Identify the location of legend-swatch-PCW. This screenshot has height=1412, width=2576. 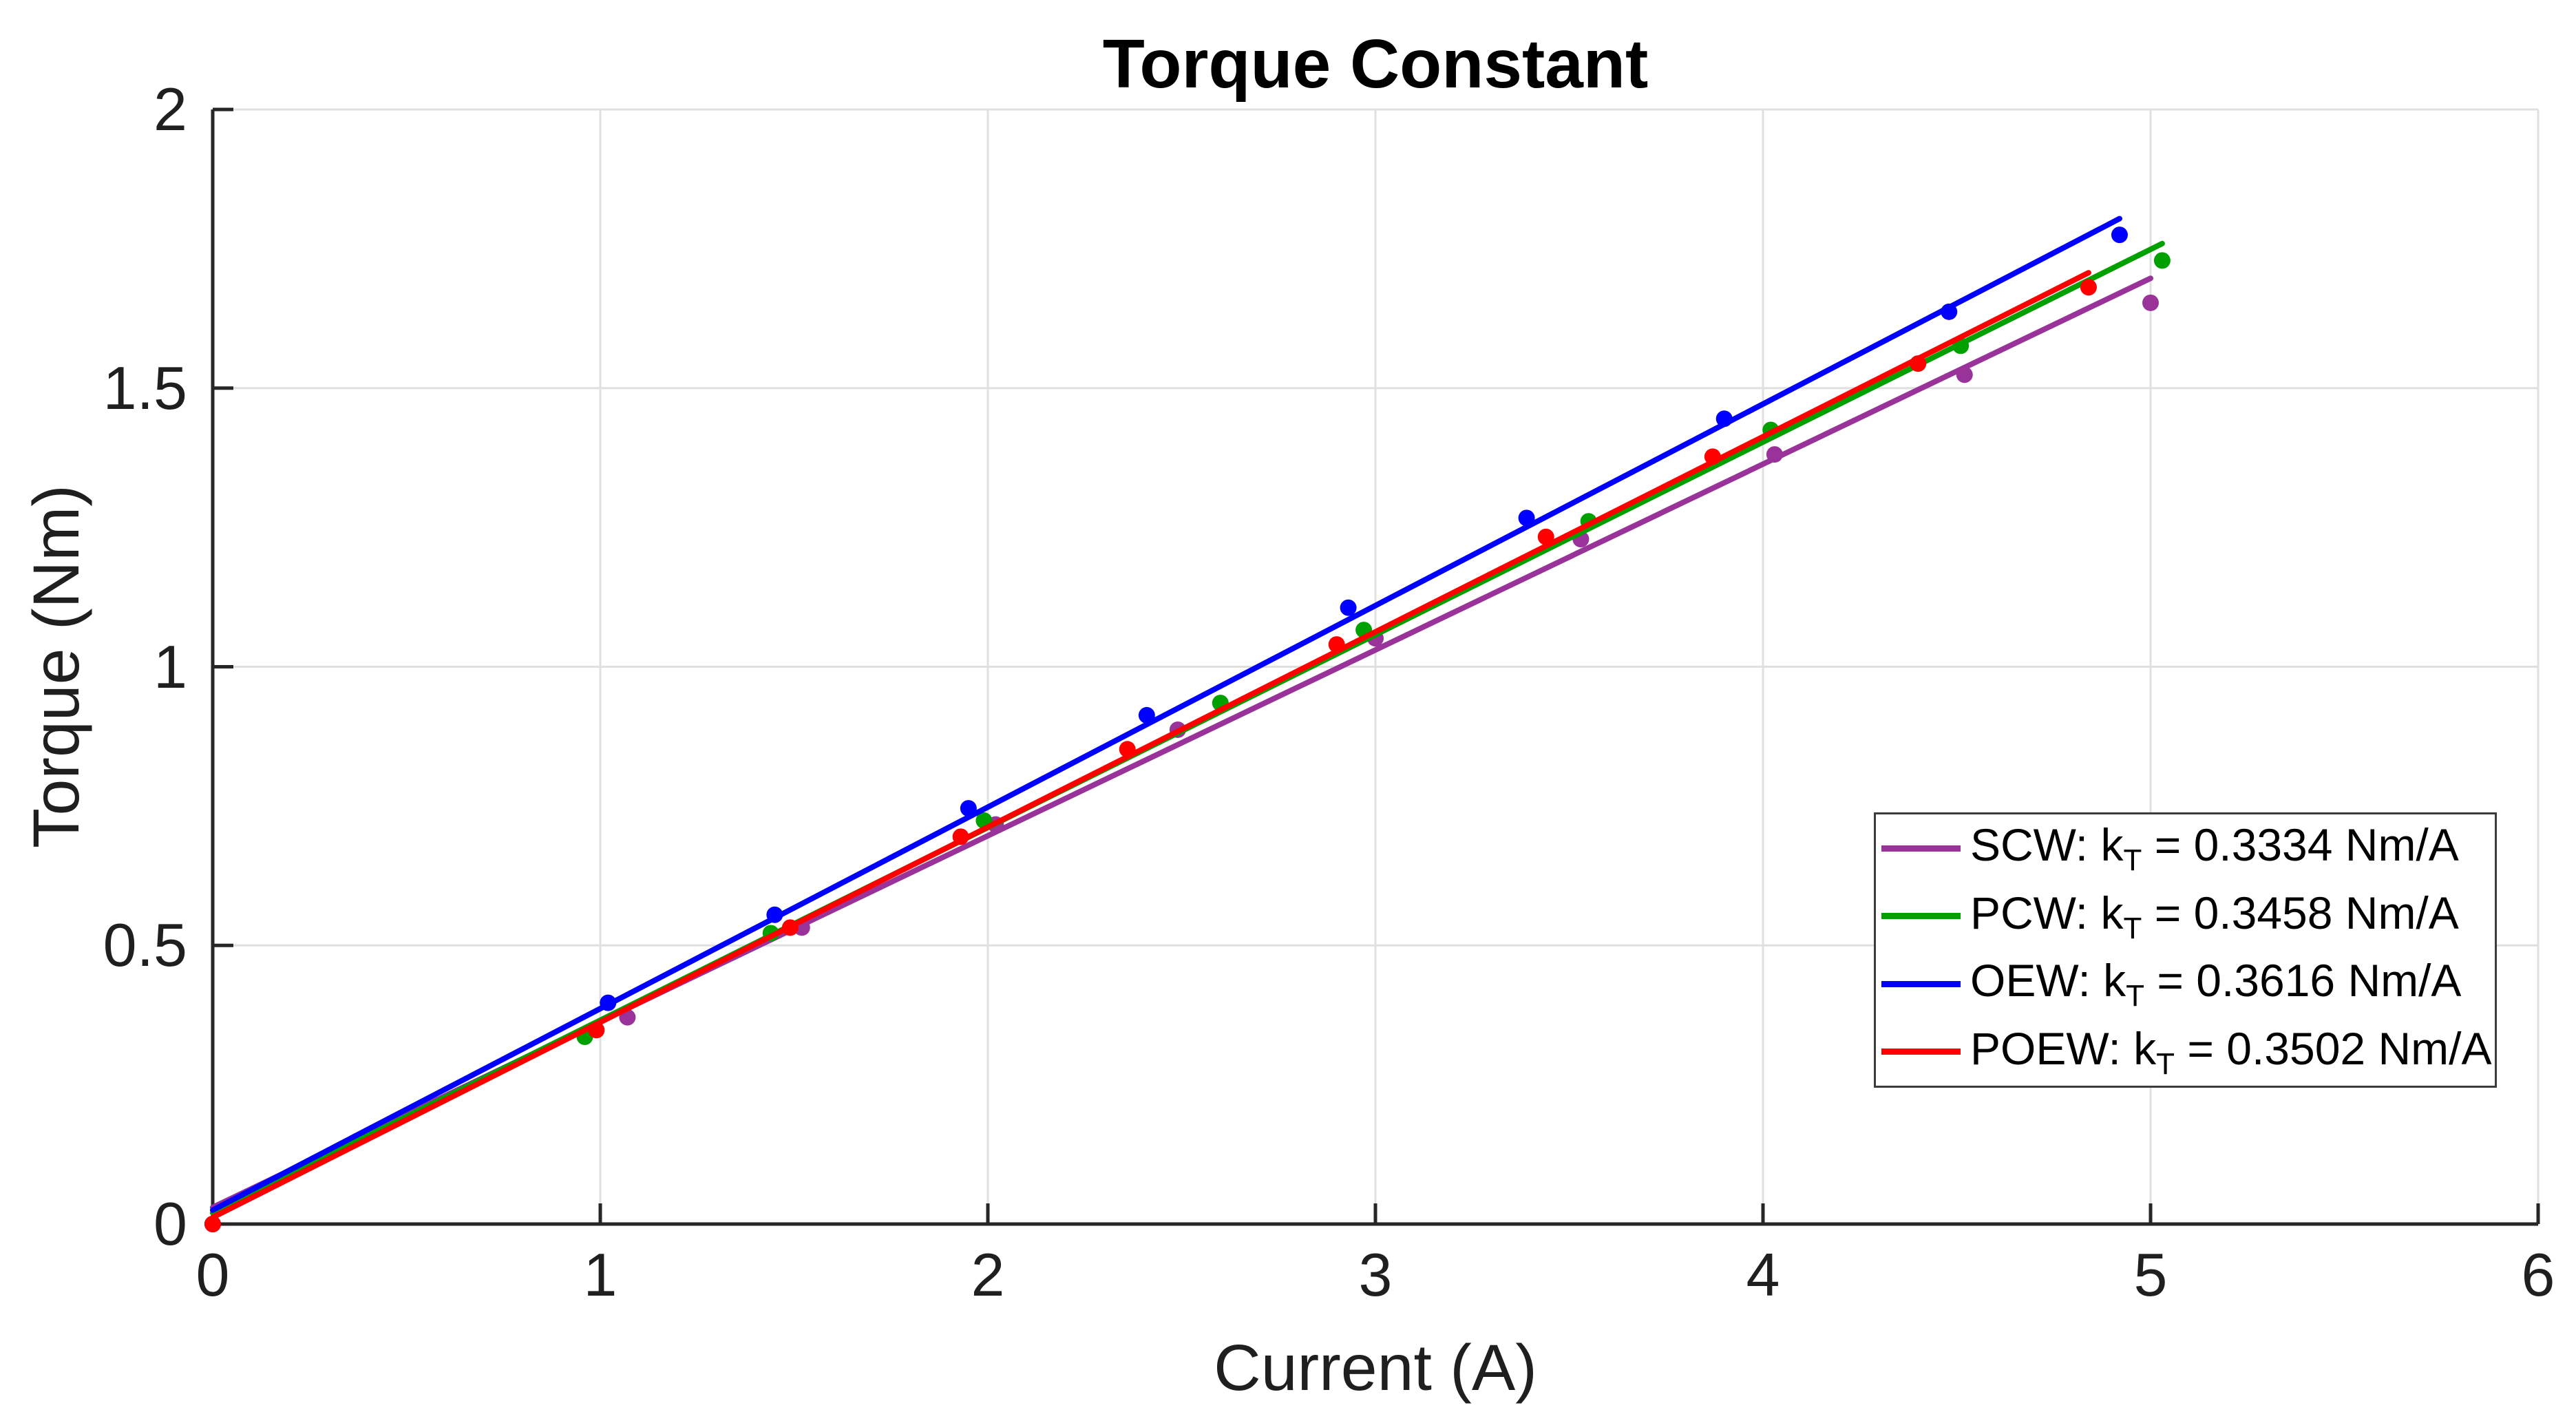
(1921, 916).